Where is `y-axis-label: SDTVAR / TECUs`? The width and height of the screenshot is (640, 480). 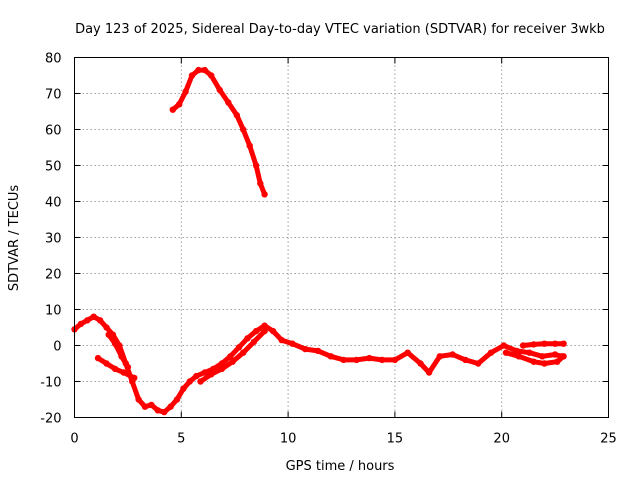
y-axis-label: SDTVAR / TECUs is located at coordinates (14, 238).